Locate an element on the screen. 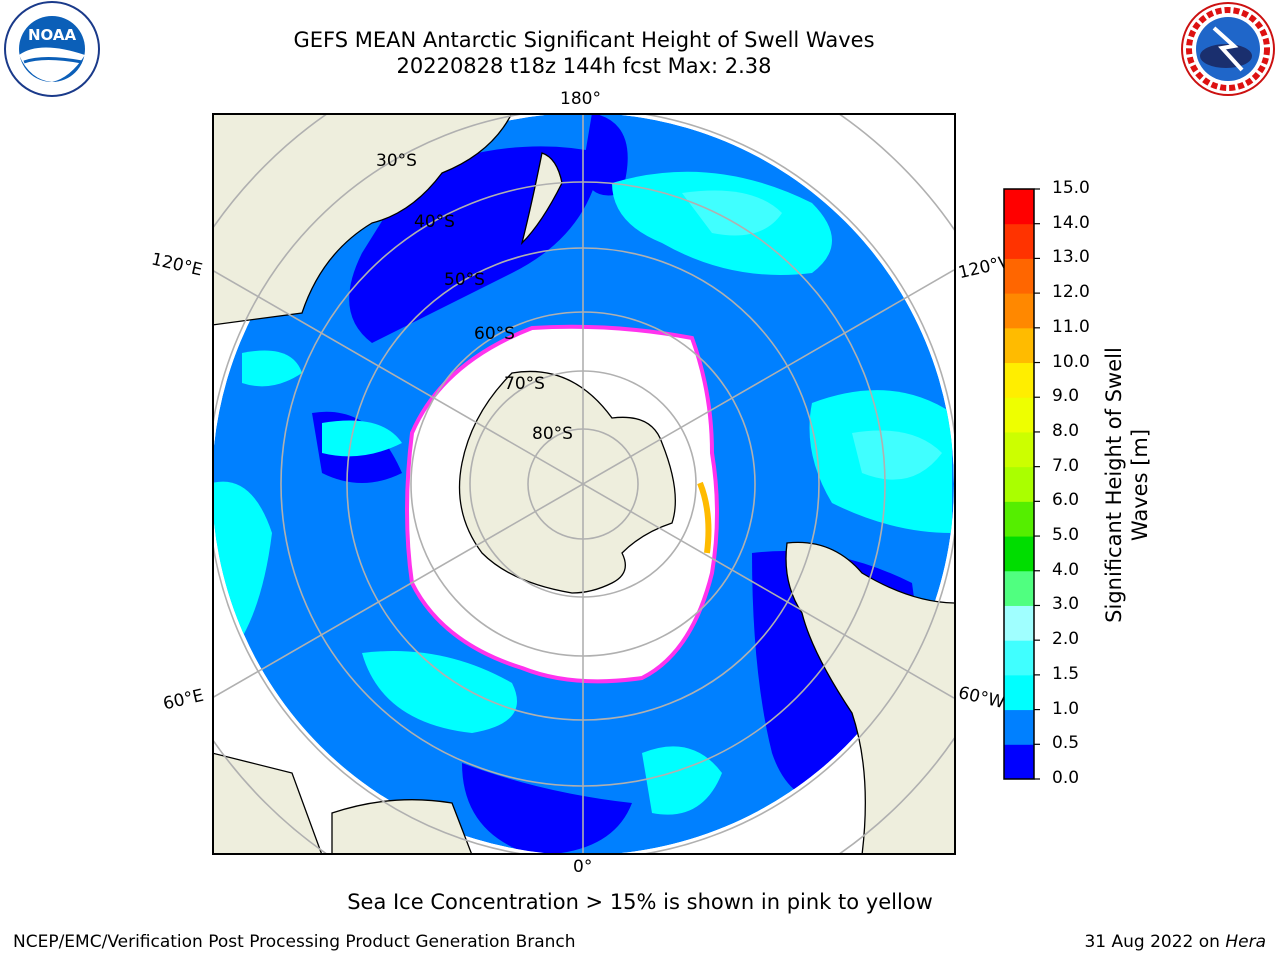  host-name: Hera is located at coordinates (1245, 942).